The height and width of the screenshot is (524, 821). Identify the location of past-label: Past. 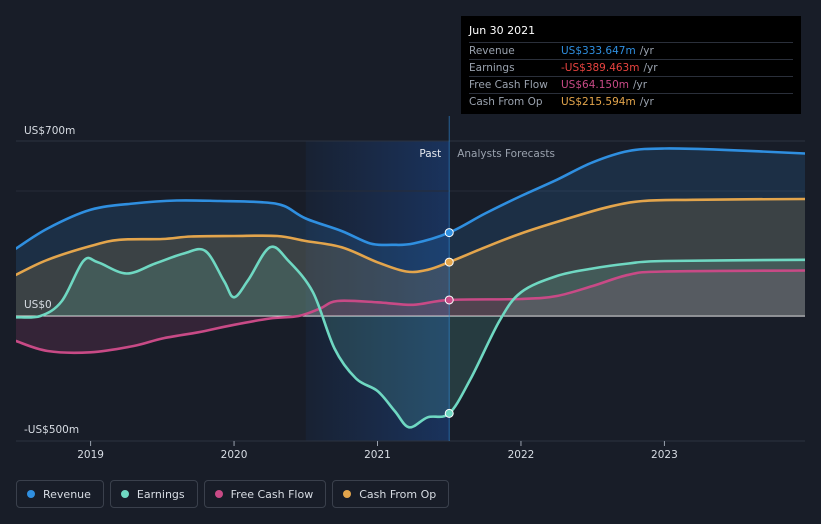
(430, 154).